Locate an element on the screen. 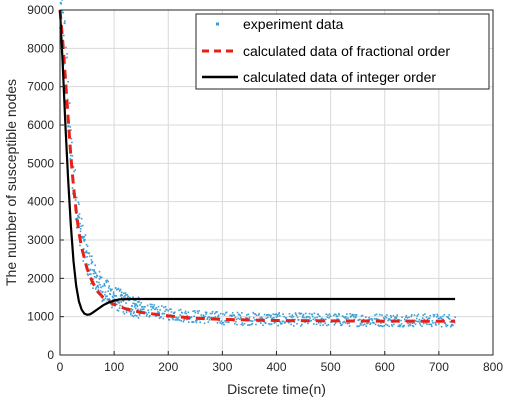 This screenshot has width=512, height=403. y-tick-label: 2000 is located at coordinates (40, 278).